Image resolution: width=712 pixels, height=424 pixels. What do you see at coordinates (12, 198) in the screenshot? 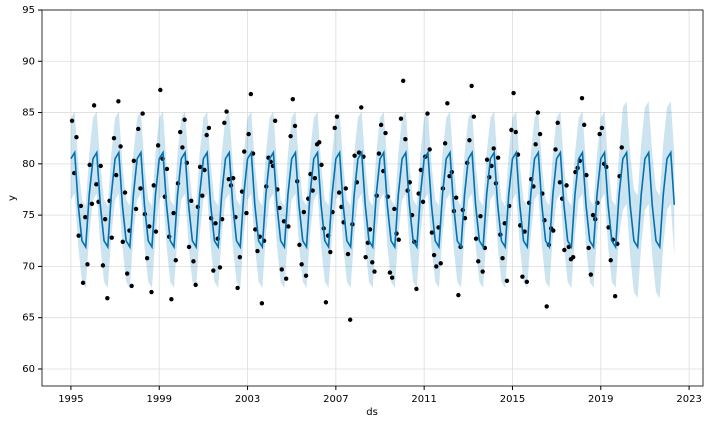
I see `y-axis-label: y` at bounding box center [12, 198].